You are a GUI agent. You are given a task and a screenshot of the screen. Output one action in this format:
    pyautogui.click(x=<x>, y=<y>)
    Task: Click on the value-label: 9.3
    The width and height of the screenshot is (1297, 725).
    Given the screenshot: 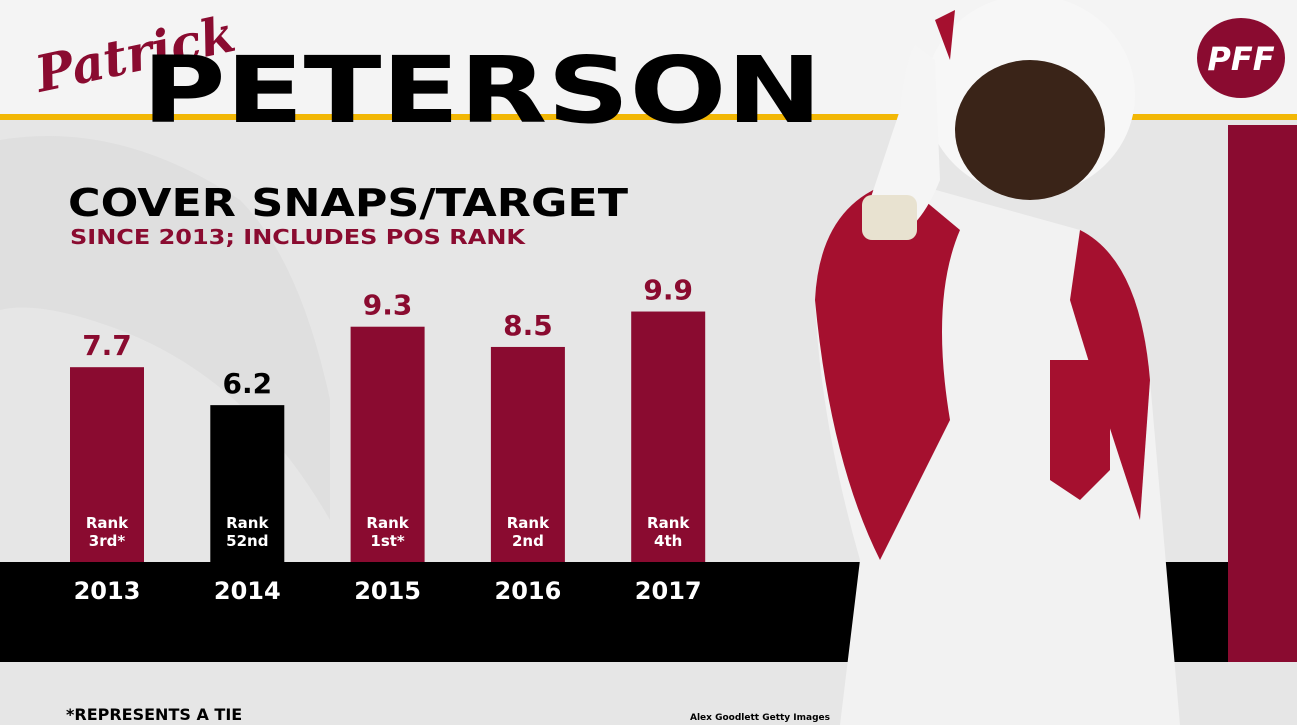 What is the action you would take?
    pyautogui.click(x=388, y=305)
    